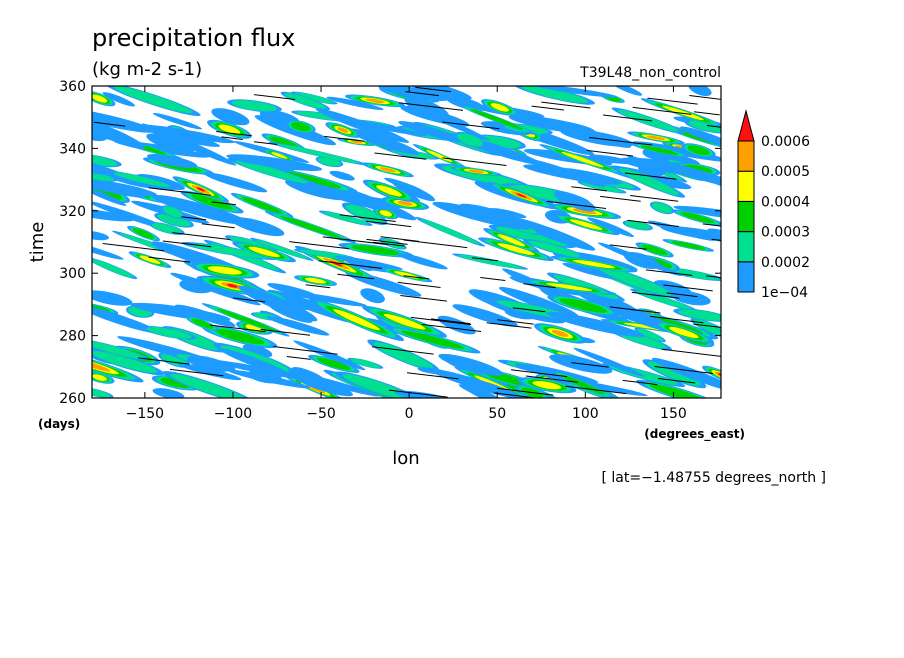 The image size is (904, 658). I want to click on latitude-annotation: [ lat=−1.48755 degrees_north ], so click(714, 478).